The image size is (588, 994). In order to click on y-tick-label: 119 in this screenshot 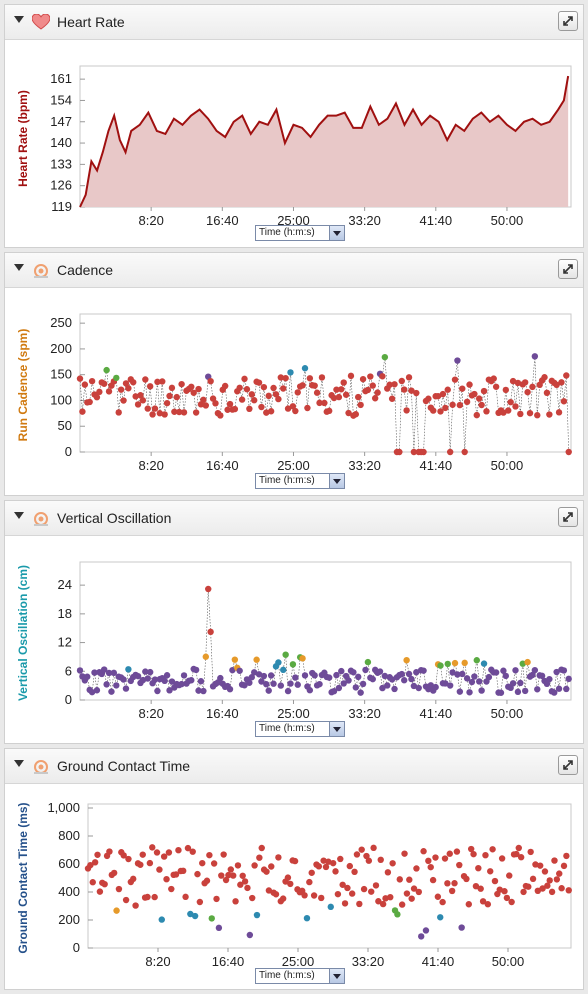, I will do `click(61, 206)`.